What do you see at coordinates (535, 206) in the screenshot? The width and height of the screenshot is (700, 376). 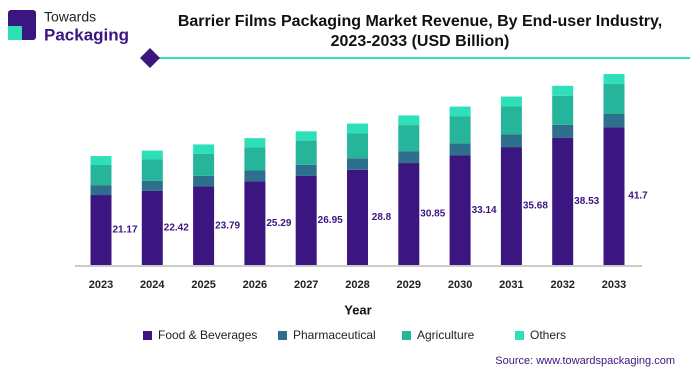 I see `data-label: 35.68` at bounding box center [535, 206].